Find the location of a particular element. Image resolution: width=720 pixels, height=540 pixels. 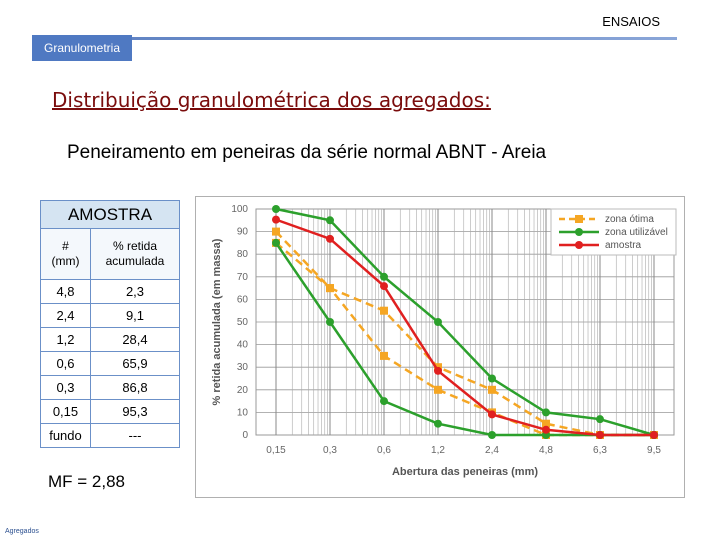

y-tick-label: 70 is located at coordinates (243, 277).